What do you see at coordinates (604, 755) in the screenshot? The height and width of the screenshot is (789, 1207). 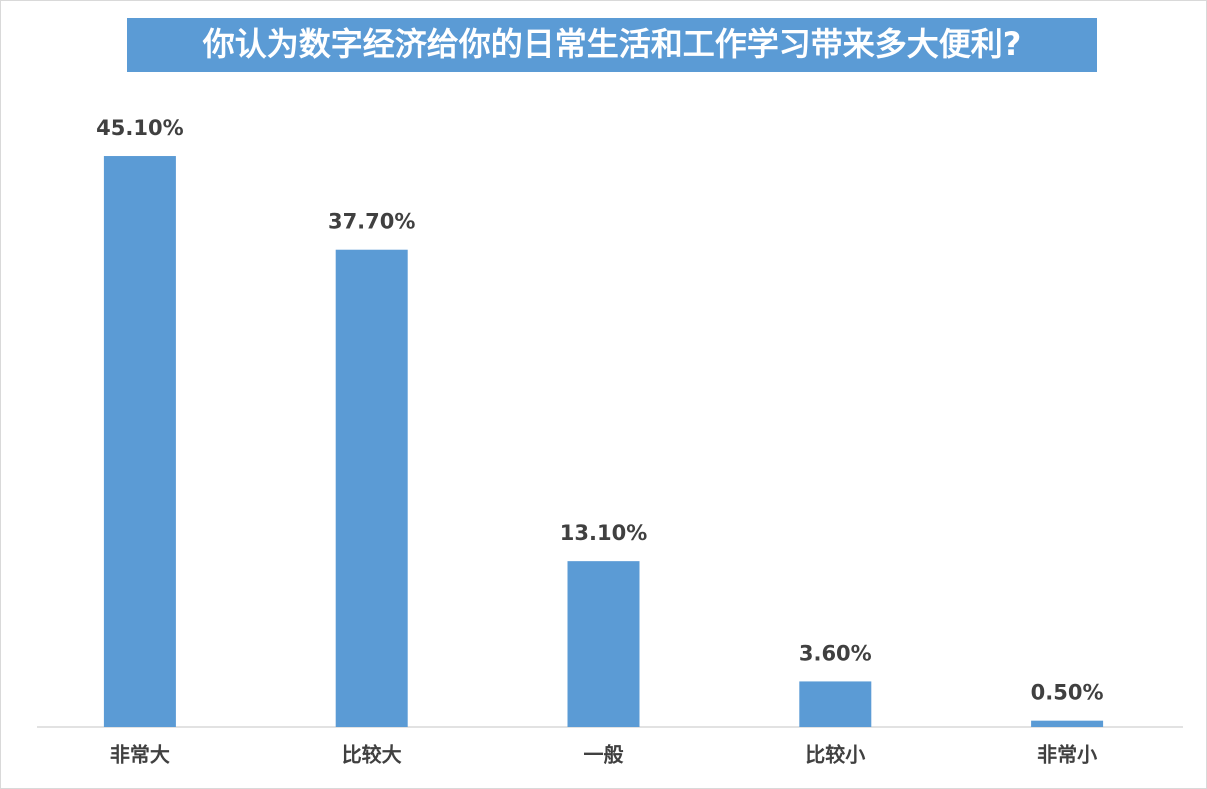 I see `x-tick-label: 一般` at bounding box center [604, 755].